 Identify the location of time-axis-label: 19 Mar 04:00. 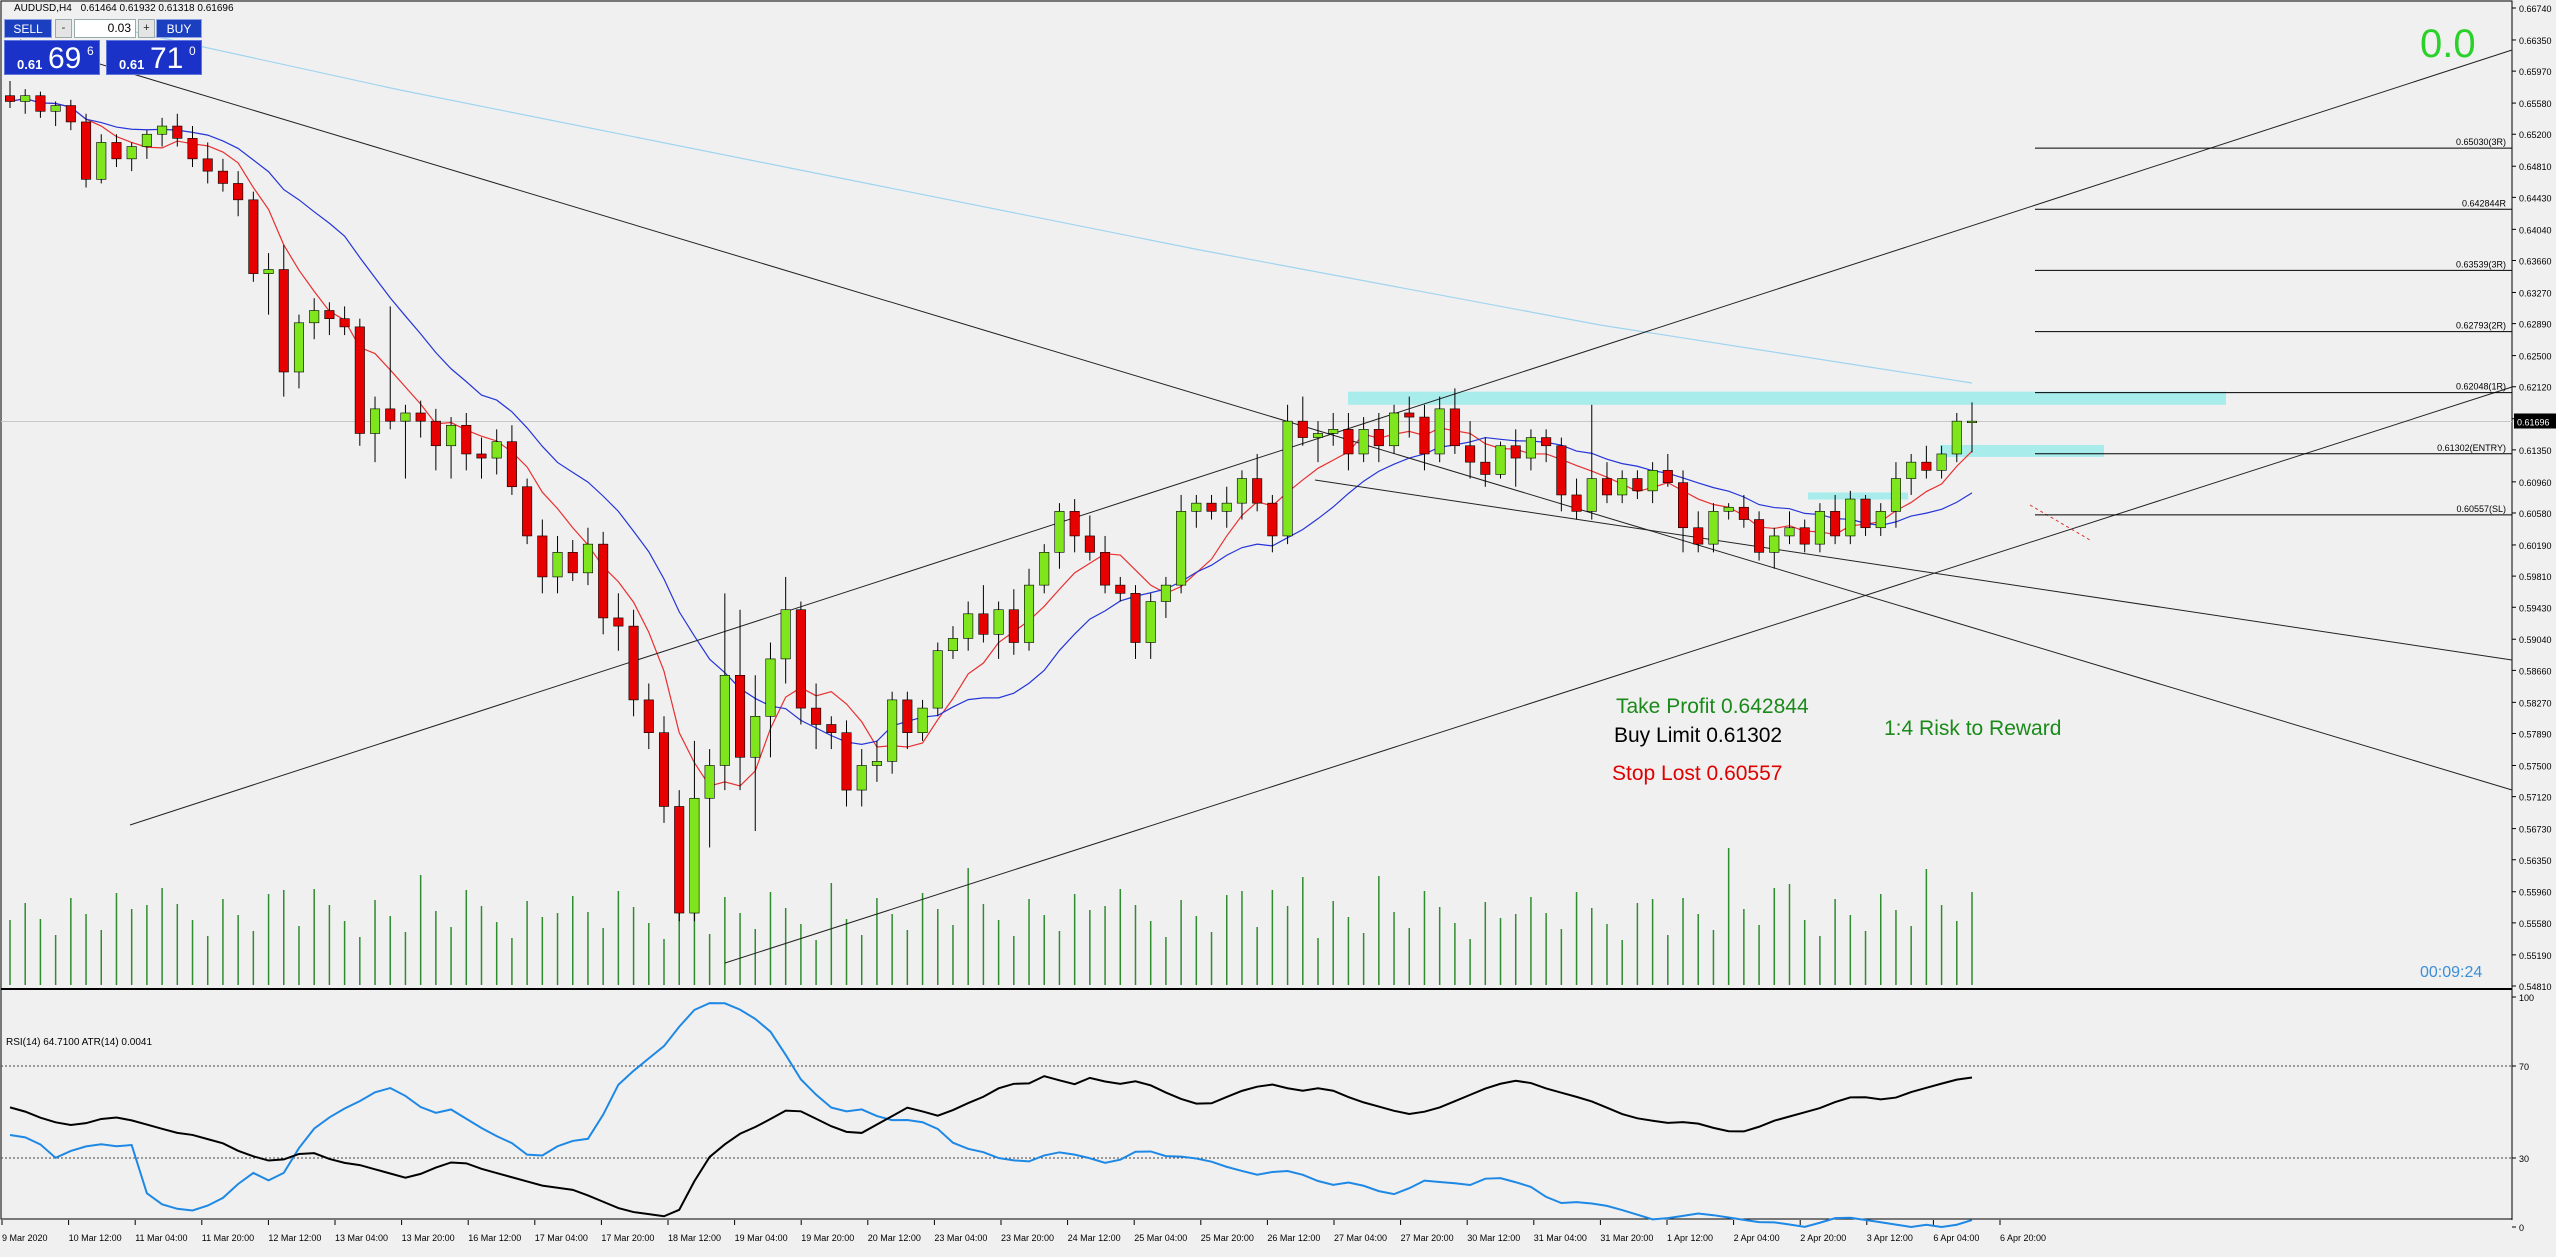
(761, 1238).